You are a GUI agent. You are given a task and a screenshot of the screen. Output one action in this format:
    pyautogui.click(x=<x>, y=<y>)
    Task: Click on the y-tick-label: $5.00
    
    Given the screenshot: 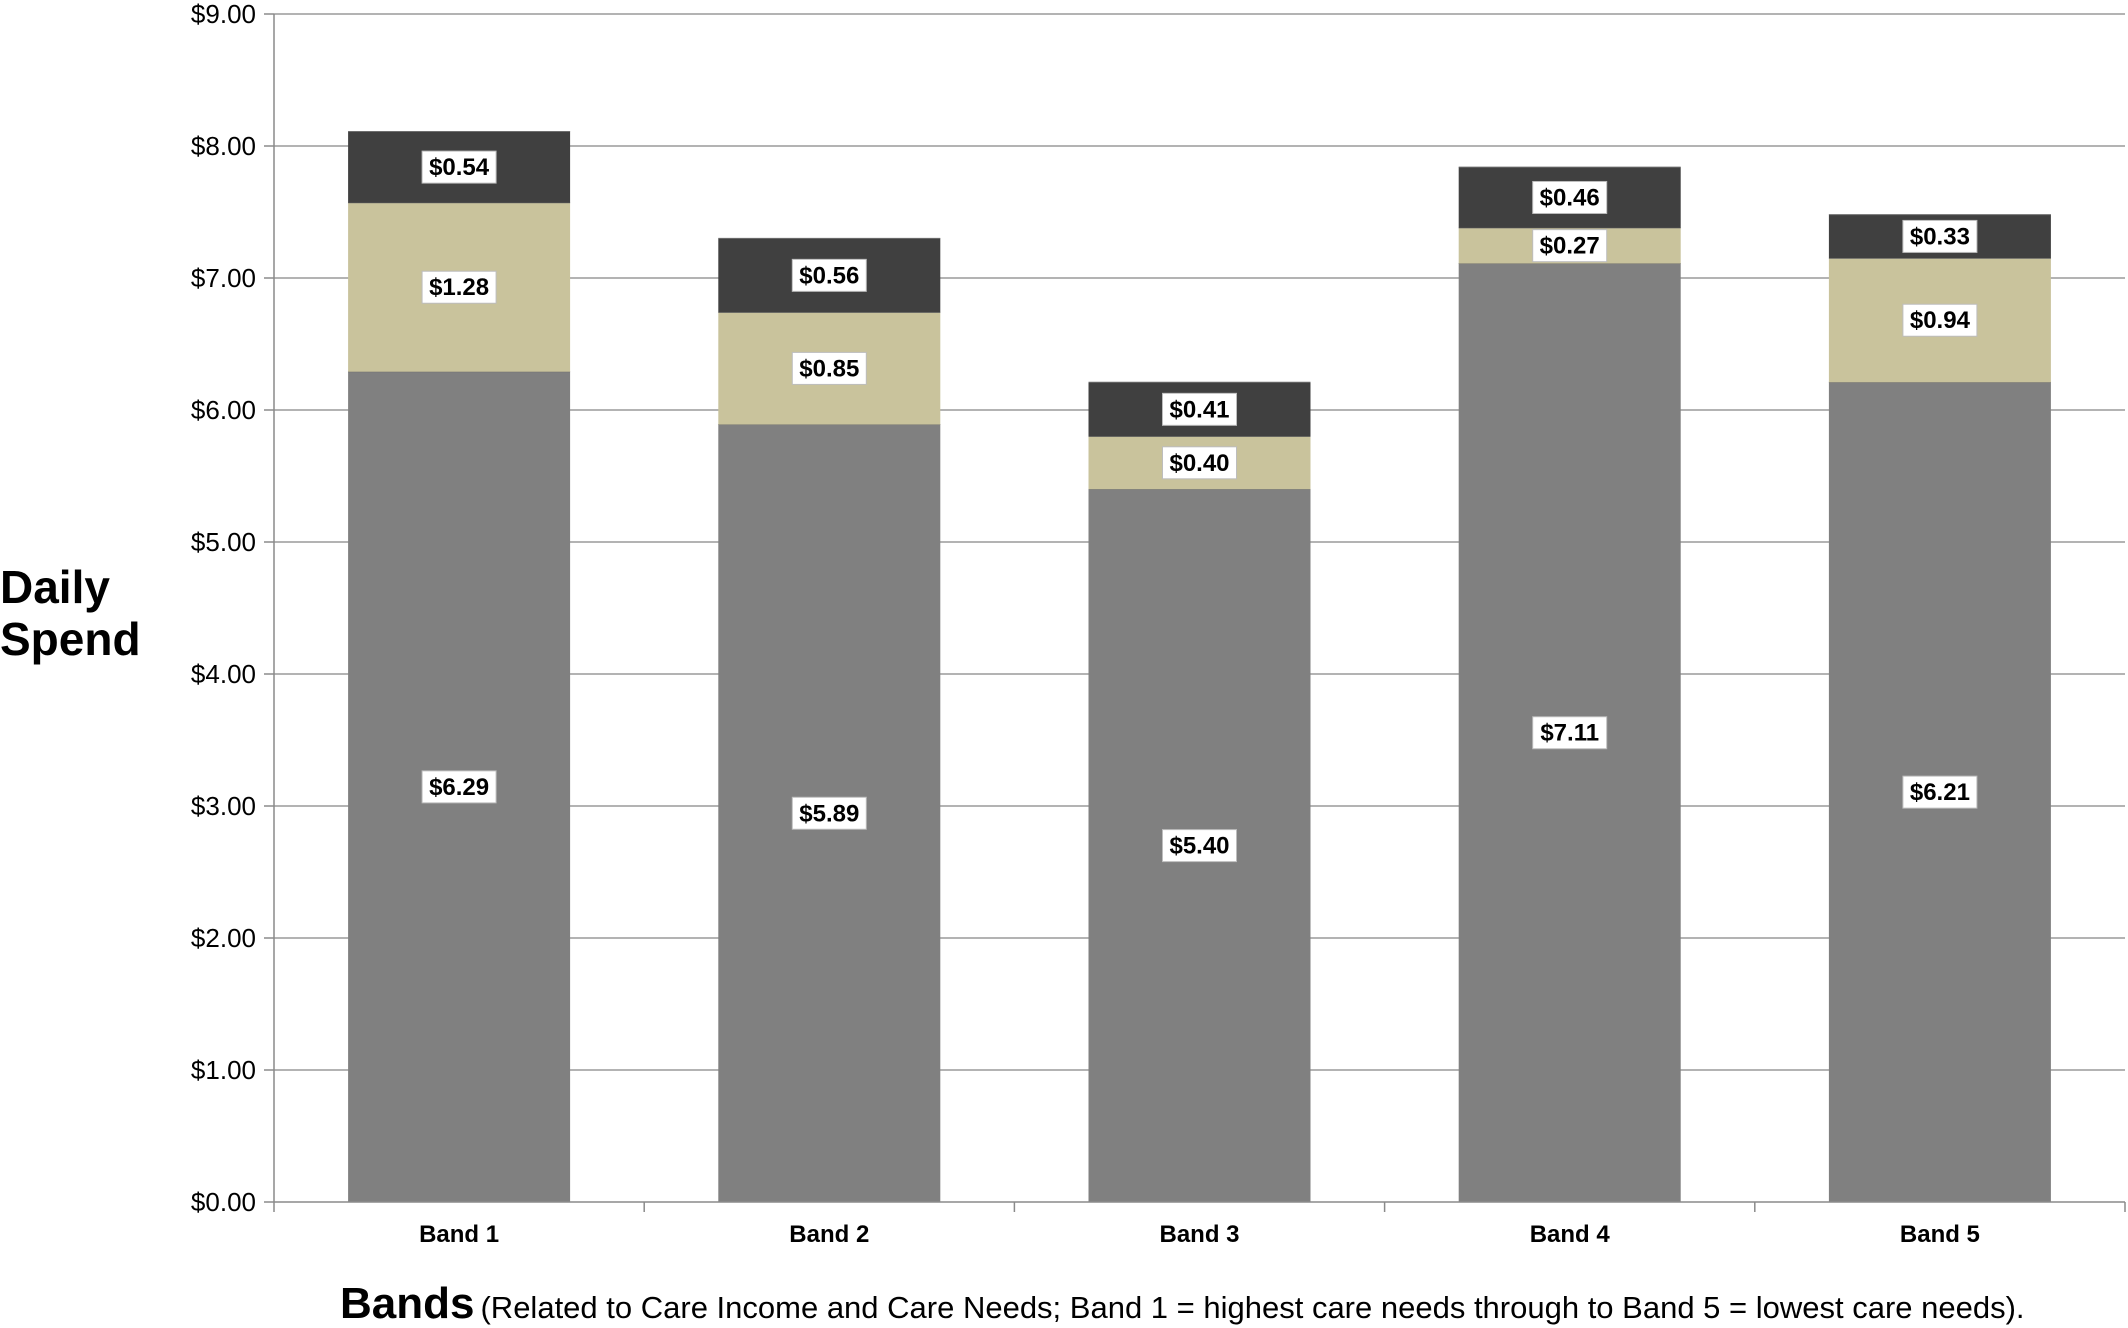 What is the action you would take?
    pyautogui.click(x=223, y=542)
    